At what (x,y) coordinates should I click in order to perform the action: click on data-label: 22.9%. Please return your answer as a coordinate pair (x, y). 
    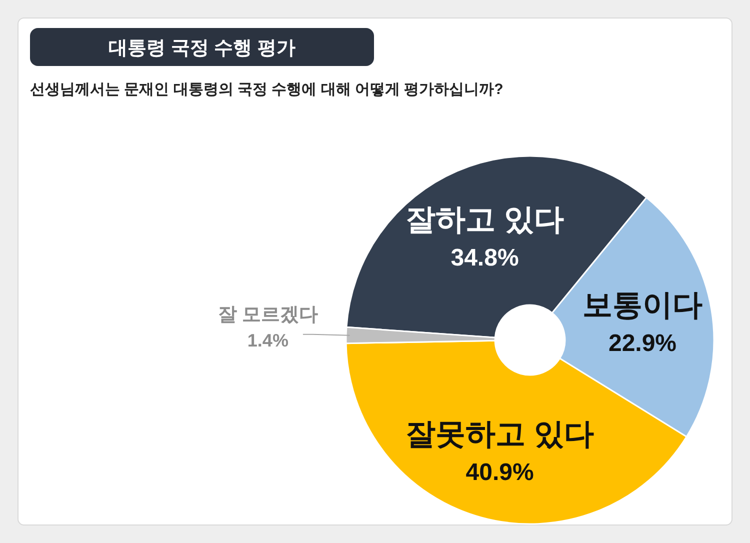
    Looking at the image, I should click on (642, 344).